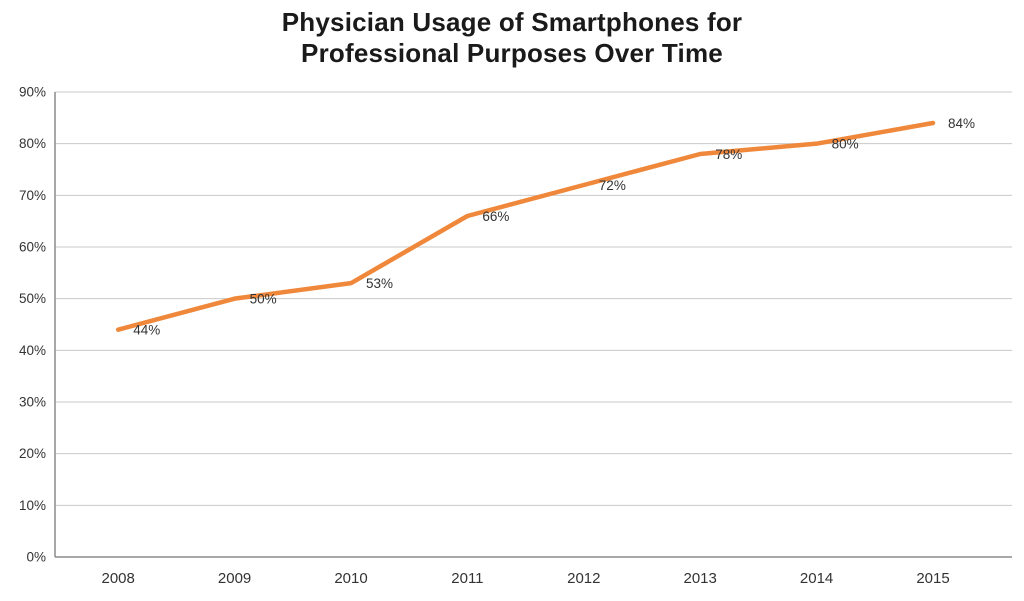 This screenshot has height=601, width=1024. What do you see at coordinates (512, 22) in the screenshot?
I see `chart-title-line1: Physician Usage of Smartphones for` at bounding box center [512, 22].